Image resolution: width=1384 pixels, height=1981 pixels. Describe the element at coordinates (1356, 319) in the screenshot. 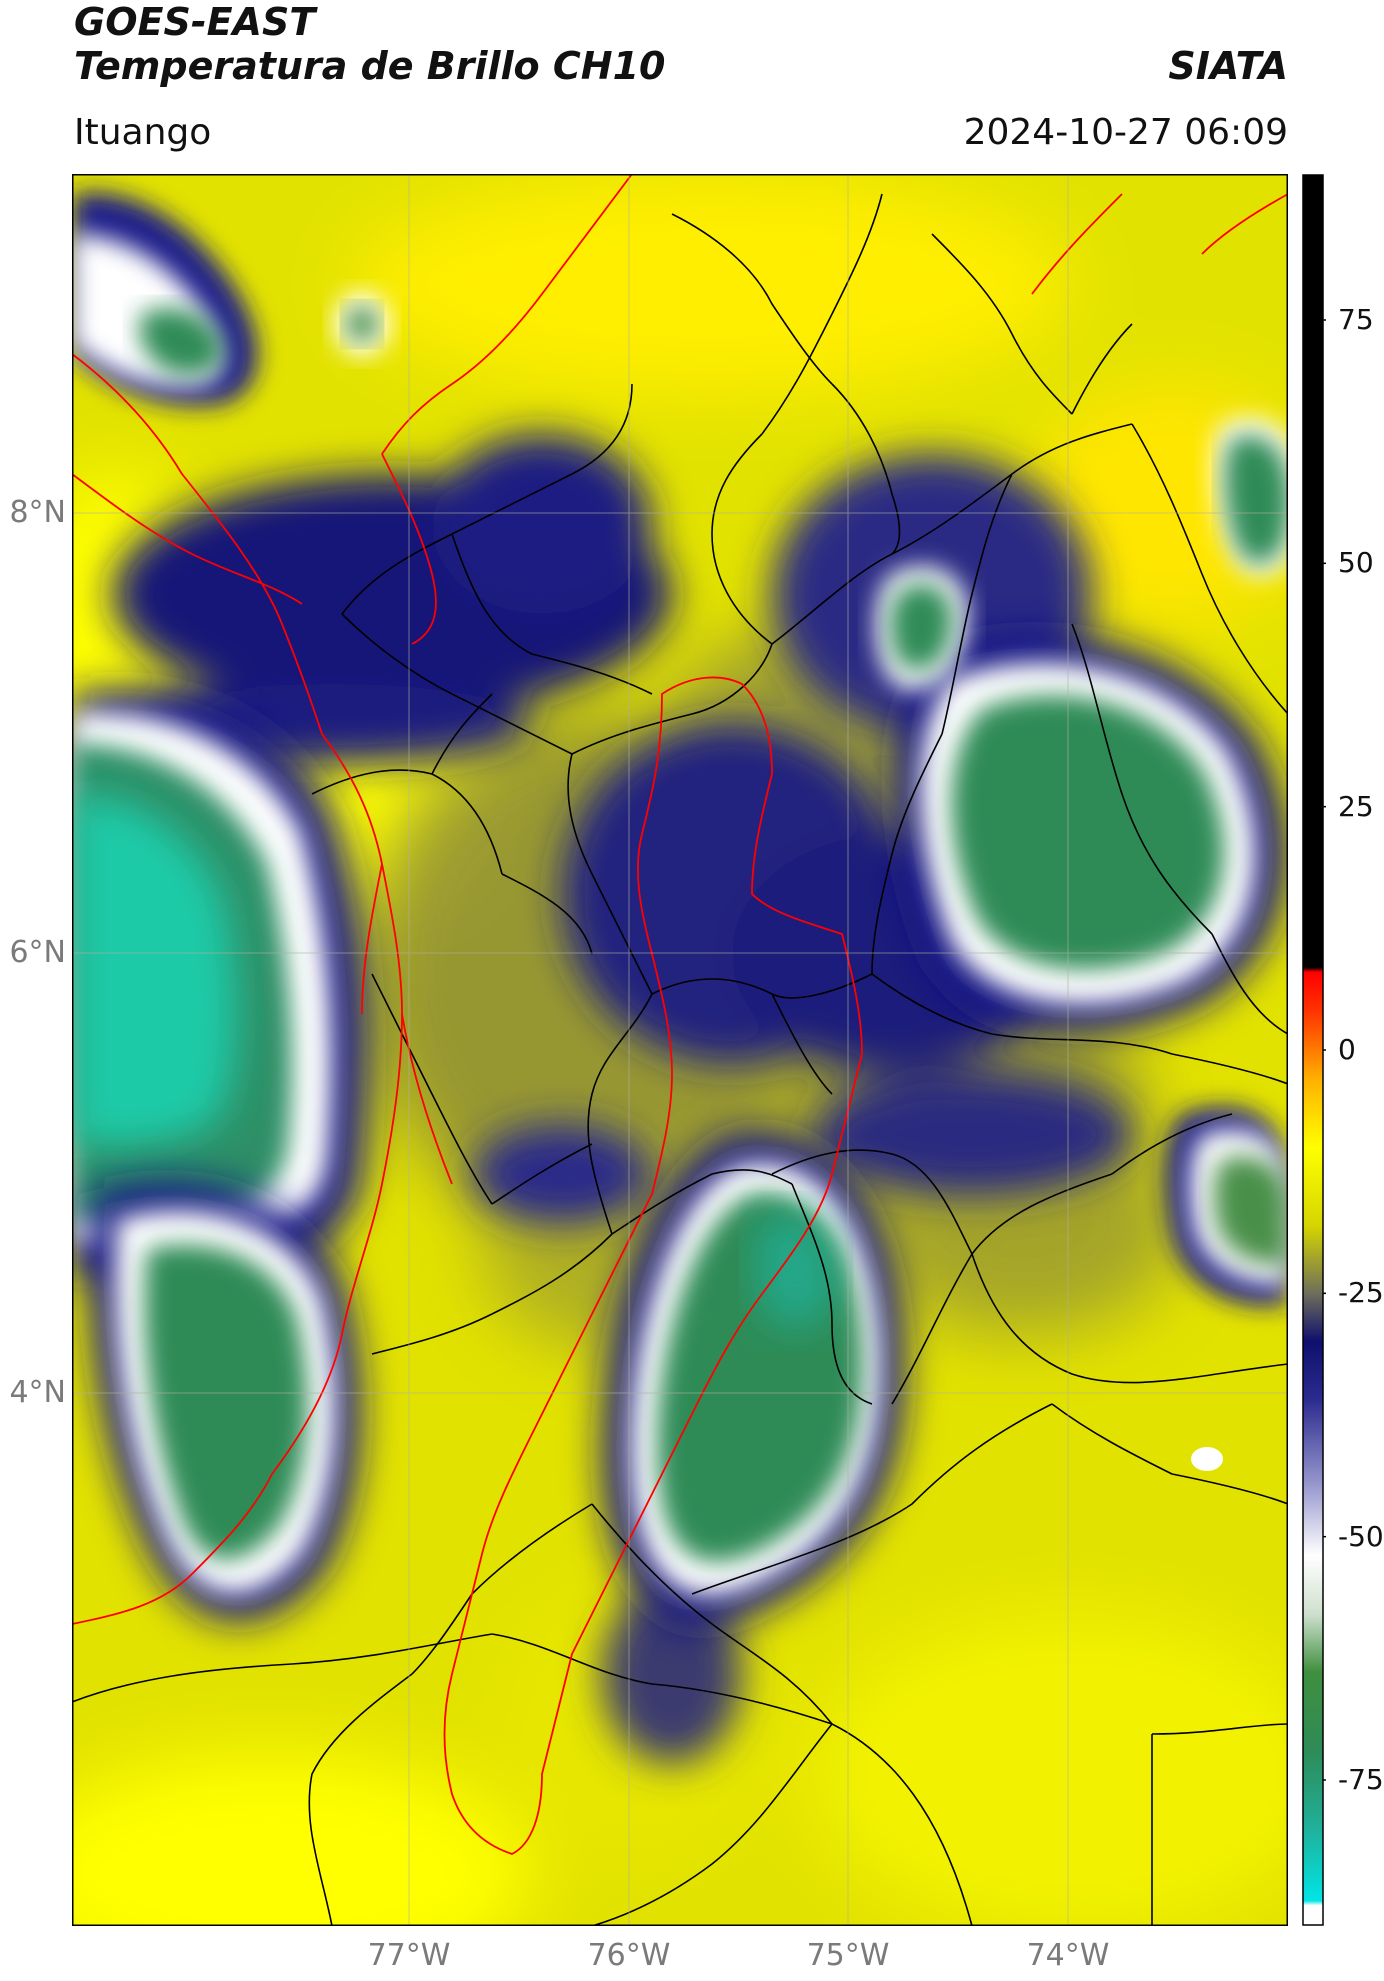

I see `colorbar-tick-label: 75` at that location.